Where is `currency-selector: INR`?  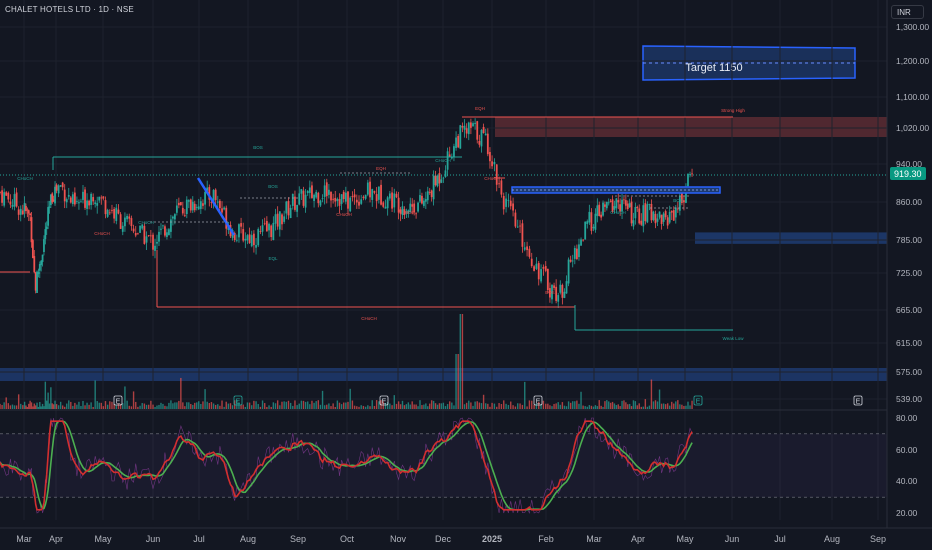 currency-selector: INR is located at coordinates (907, 12).